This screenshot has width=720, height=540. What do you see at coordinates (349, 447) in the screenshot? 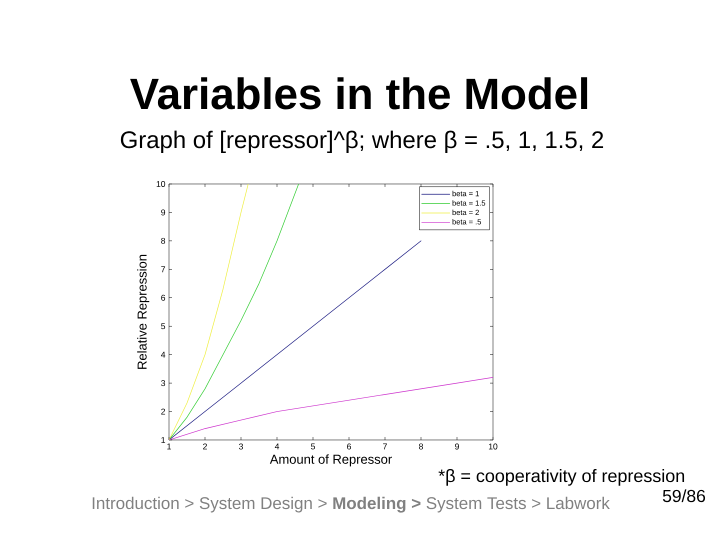
I see `x-tick-label: 6` at bounding box center [349, 447].